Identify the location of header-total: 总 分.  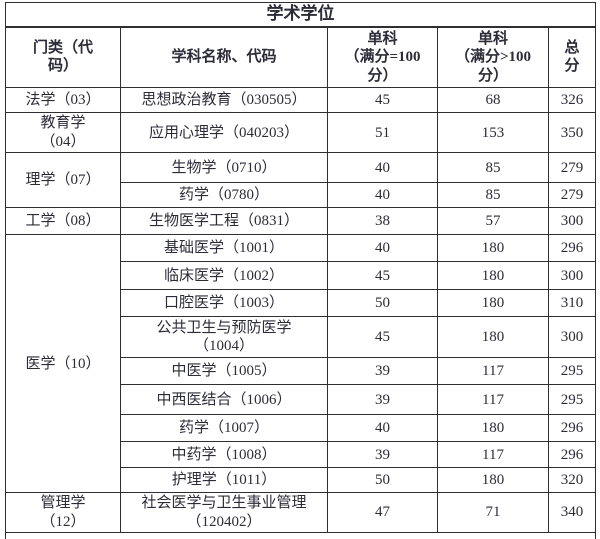
(572, 57).